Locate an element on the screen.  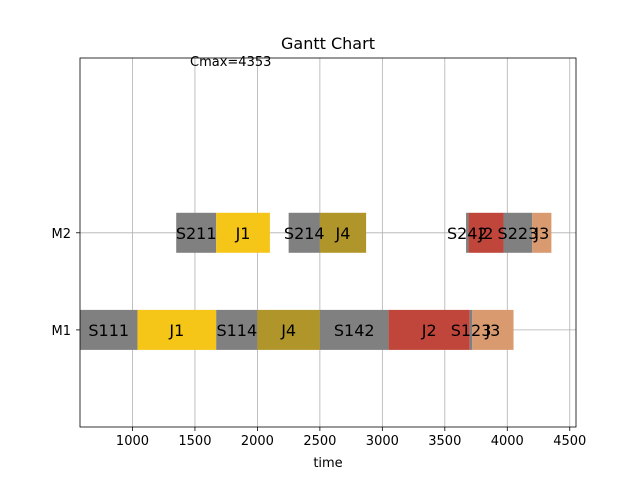
task-bar-m1-s111 is located at coordinates (109, 329).